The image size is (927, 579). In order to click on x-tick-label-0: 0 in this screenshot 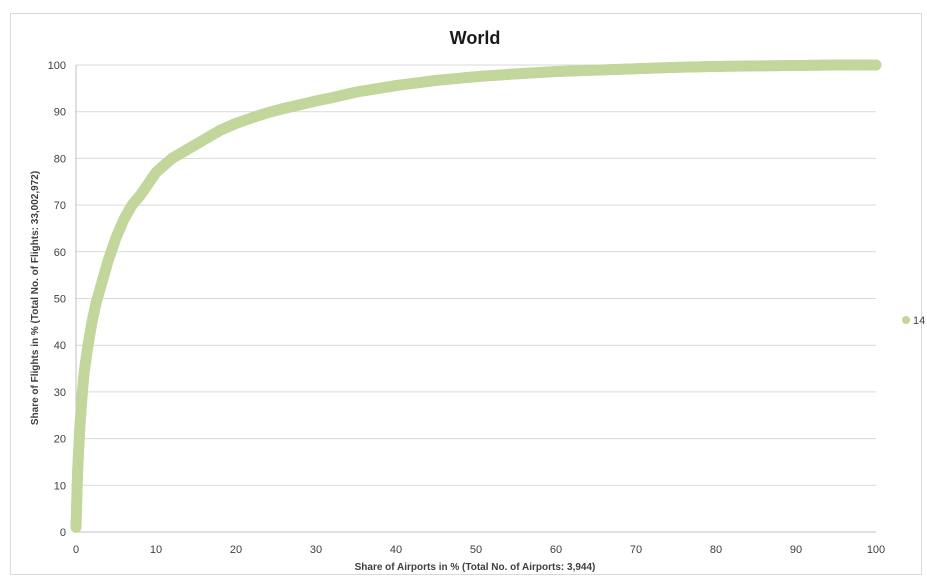, I will do `click(76, 550)`.